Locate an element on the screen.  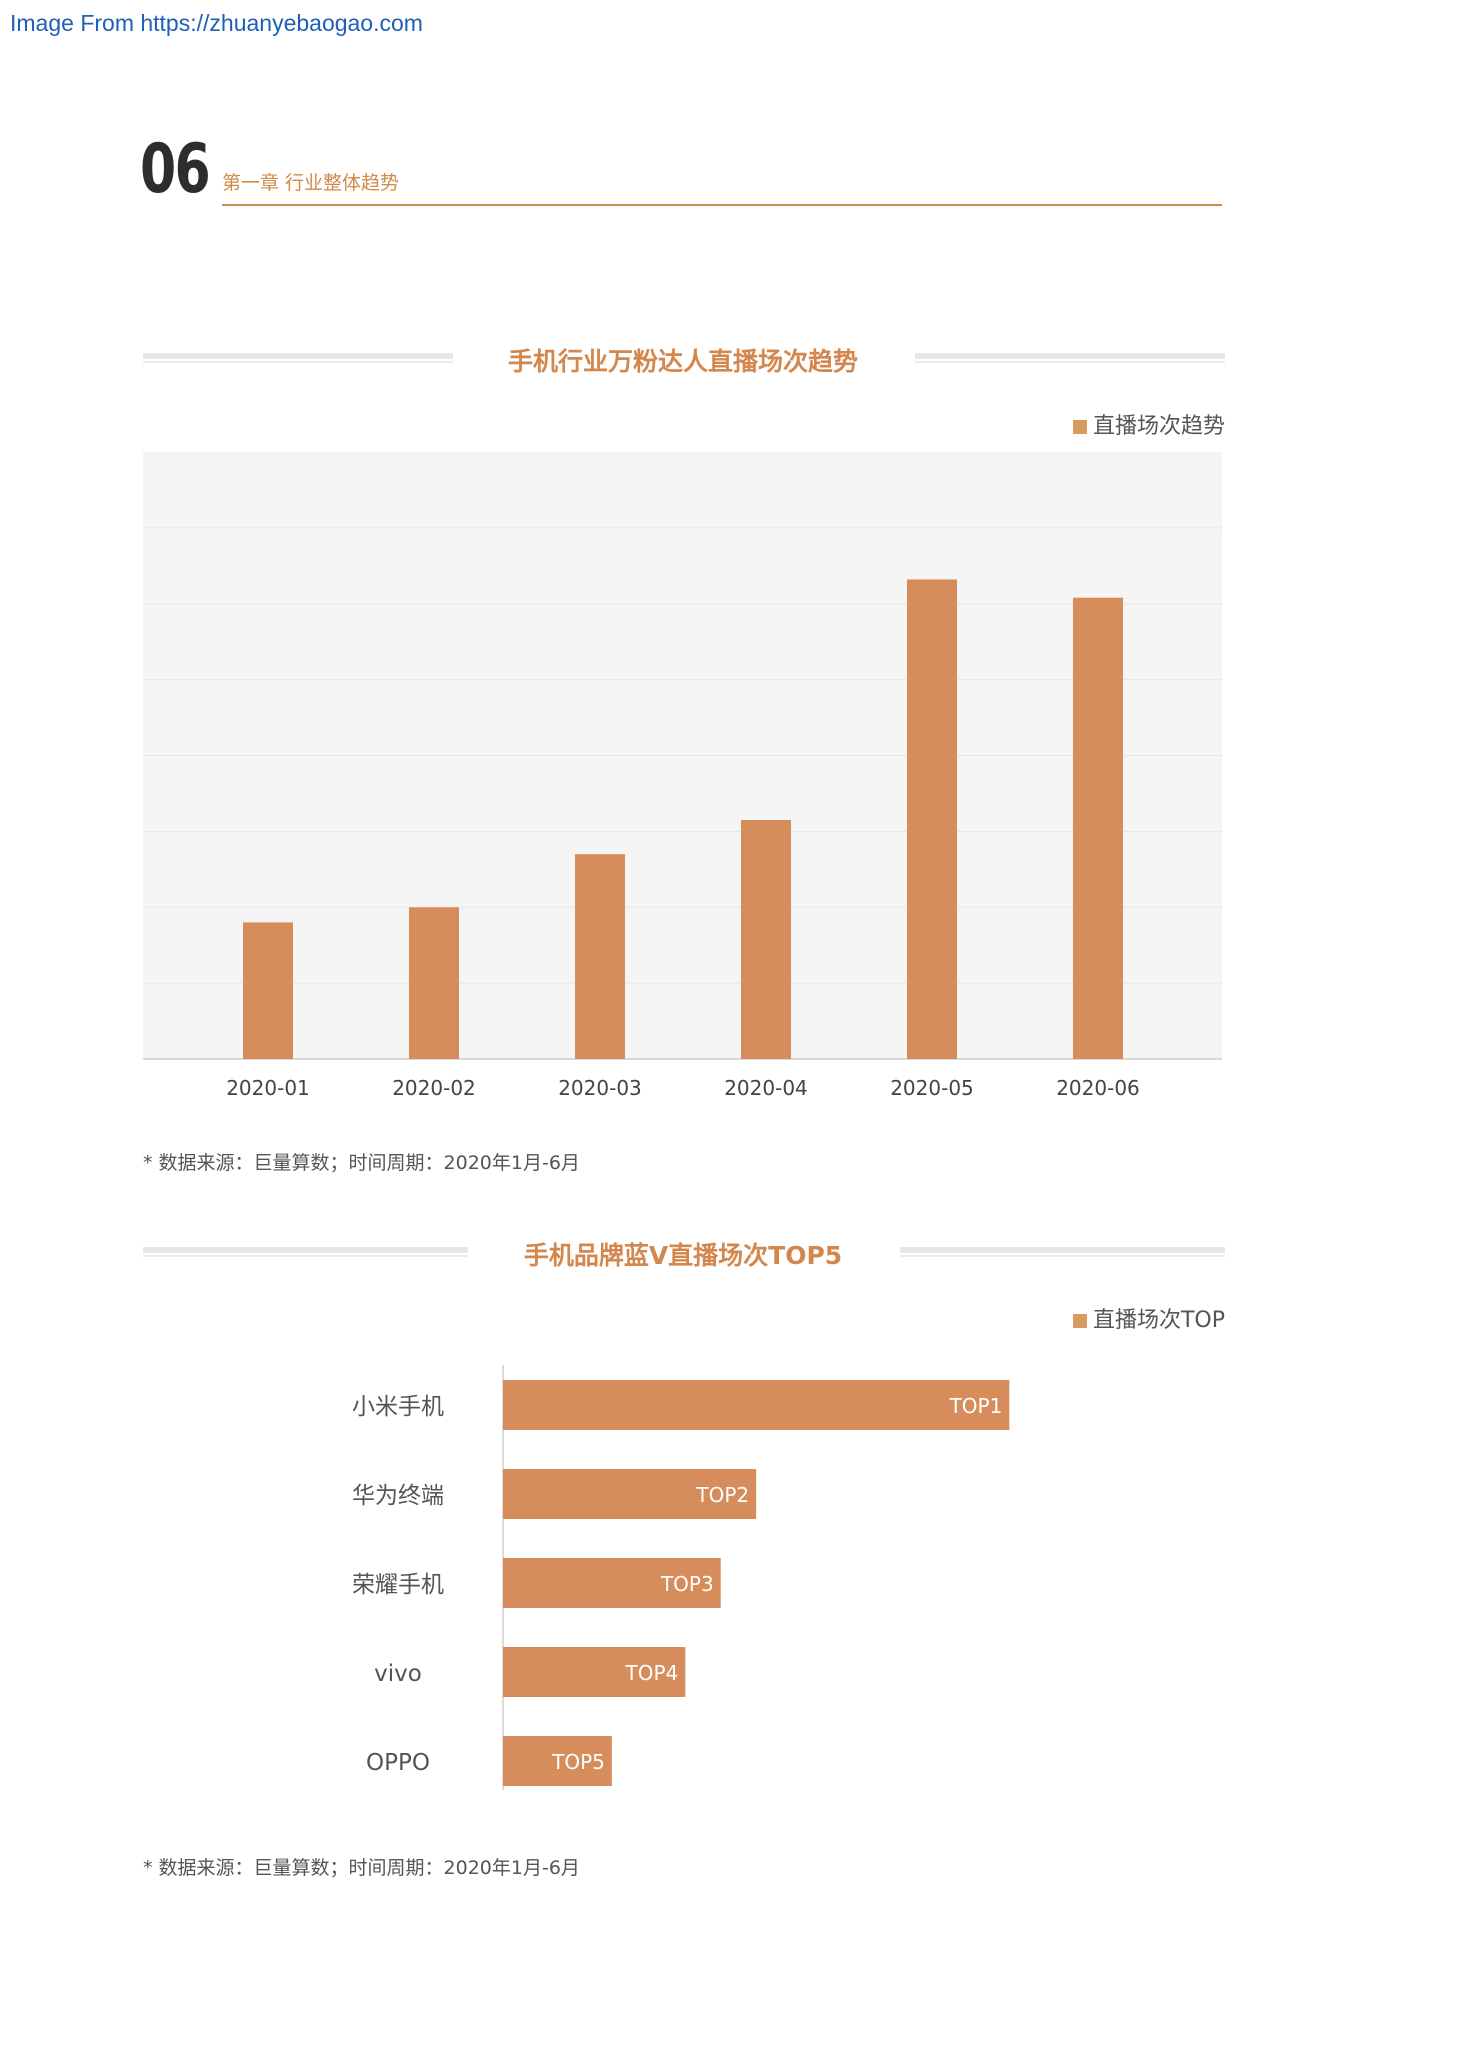
bar-label: TOP3 is located at coordinates (687, 1584).